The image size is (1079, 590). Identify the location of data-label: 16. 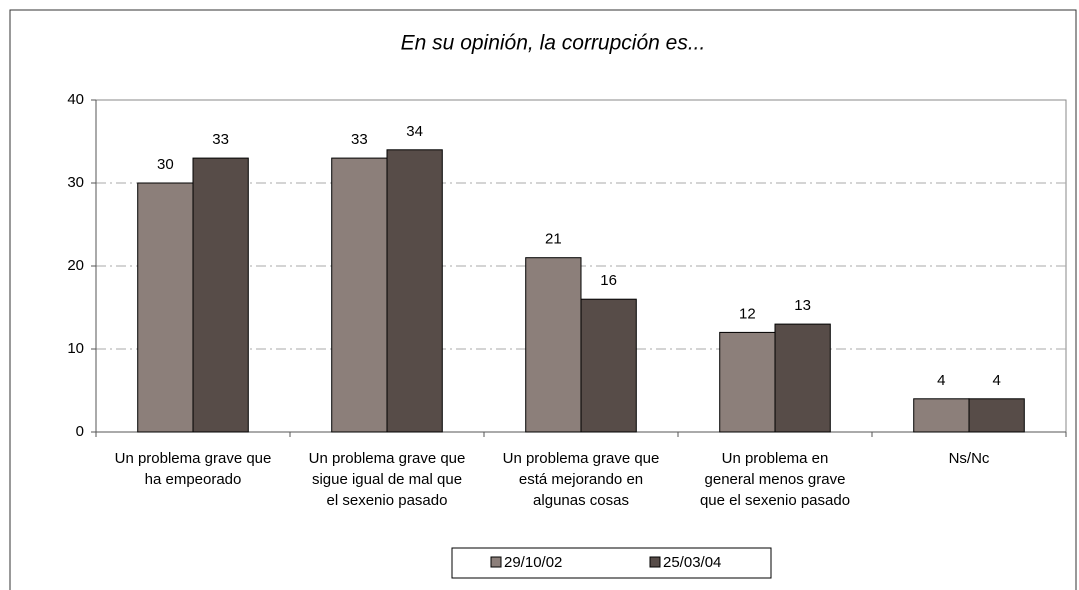
(608, 280).